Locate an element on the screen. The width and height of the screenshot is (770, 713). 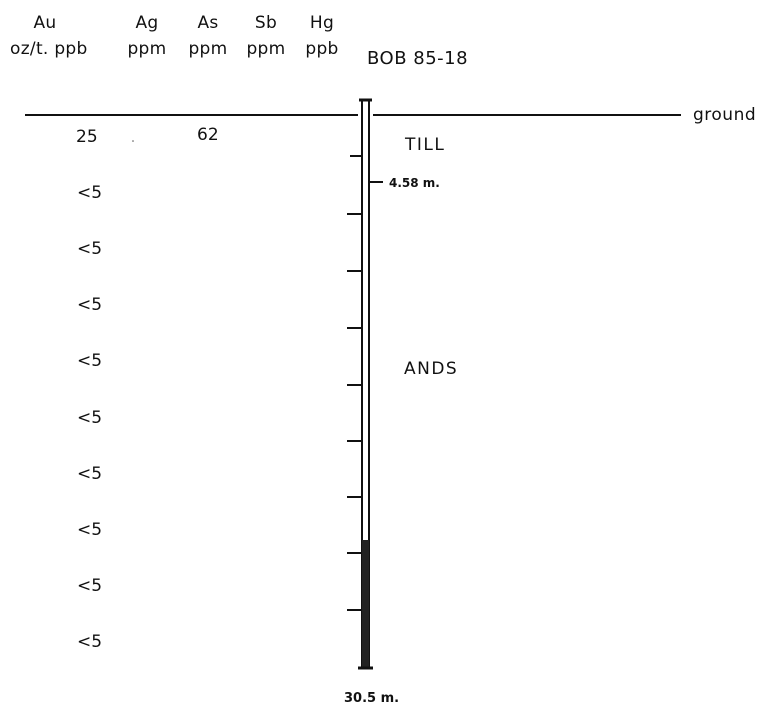
hg-header: Hg is located at coordinates (322, 23).